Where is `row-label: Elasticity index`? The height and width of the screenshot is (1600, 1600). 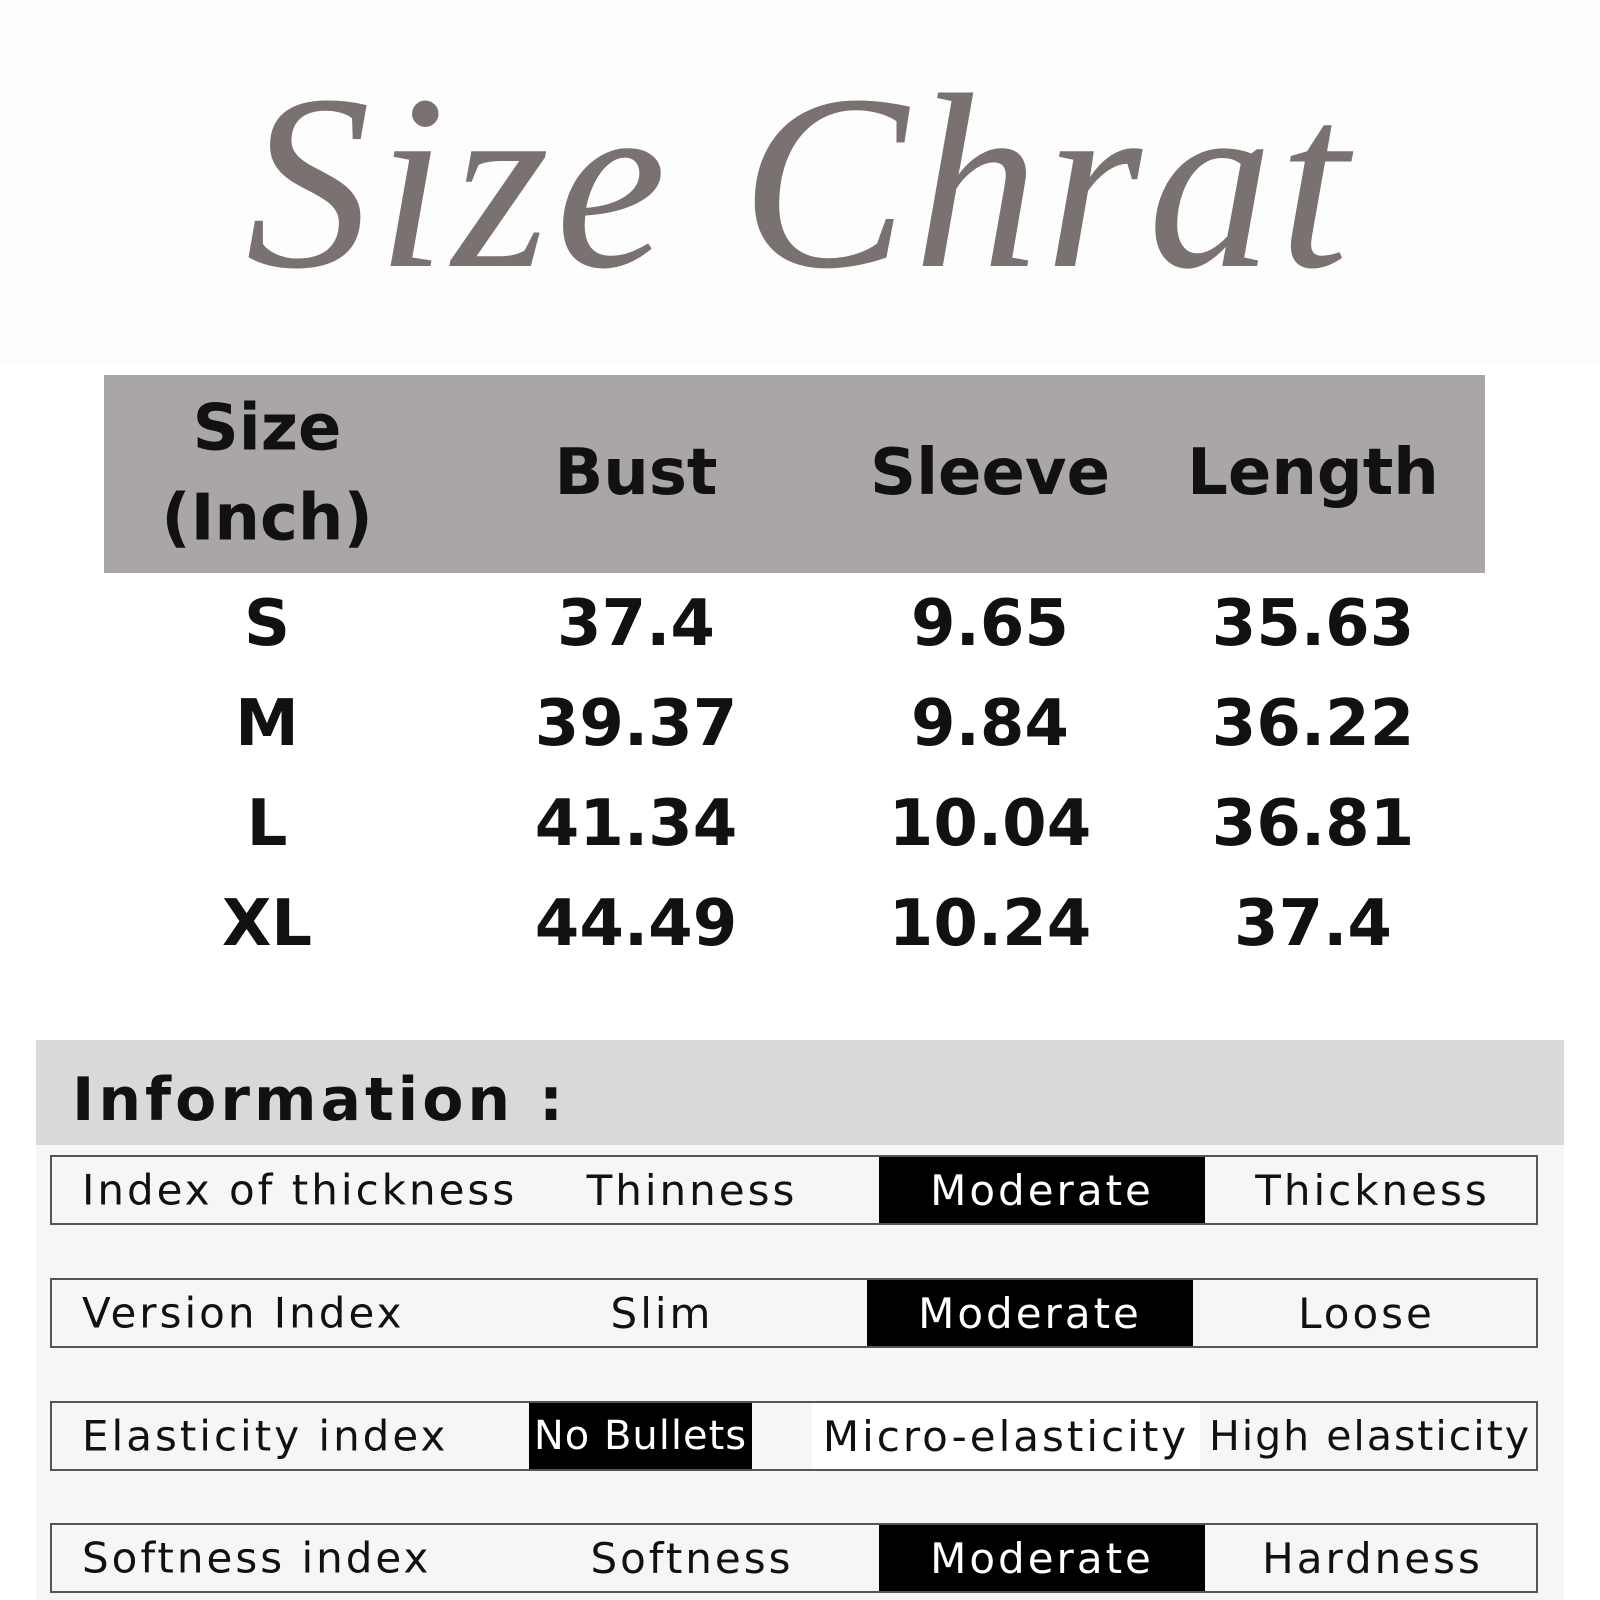
row-label: Elasticity index is located at coordinates (265, 1436).